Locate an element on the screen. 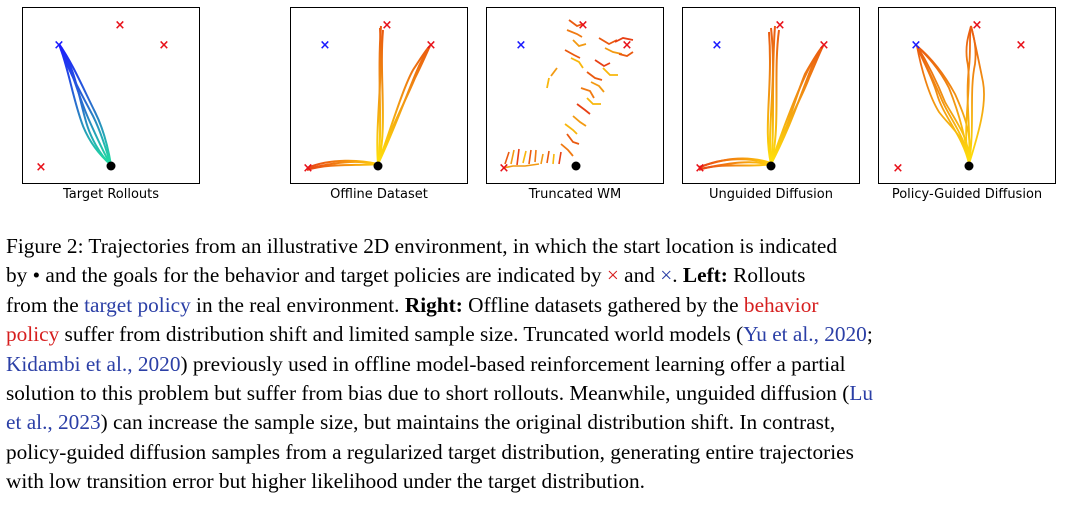  behavior-policy-link: behavior is located at coordinates (781, 304).